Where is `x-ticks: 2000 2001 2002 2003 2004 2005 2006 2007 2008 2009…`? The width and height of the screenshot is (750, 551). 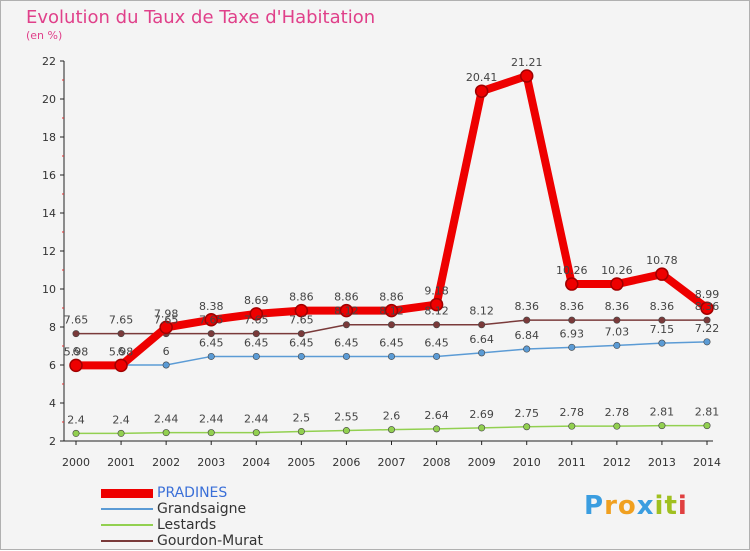
x-ticks: 2000 2001 2002 2003 2004 2005 2006 2007 2008 2009… is located at coordinates (391, 455).